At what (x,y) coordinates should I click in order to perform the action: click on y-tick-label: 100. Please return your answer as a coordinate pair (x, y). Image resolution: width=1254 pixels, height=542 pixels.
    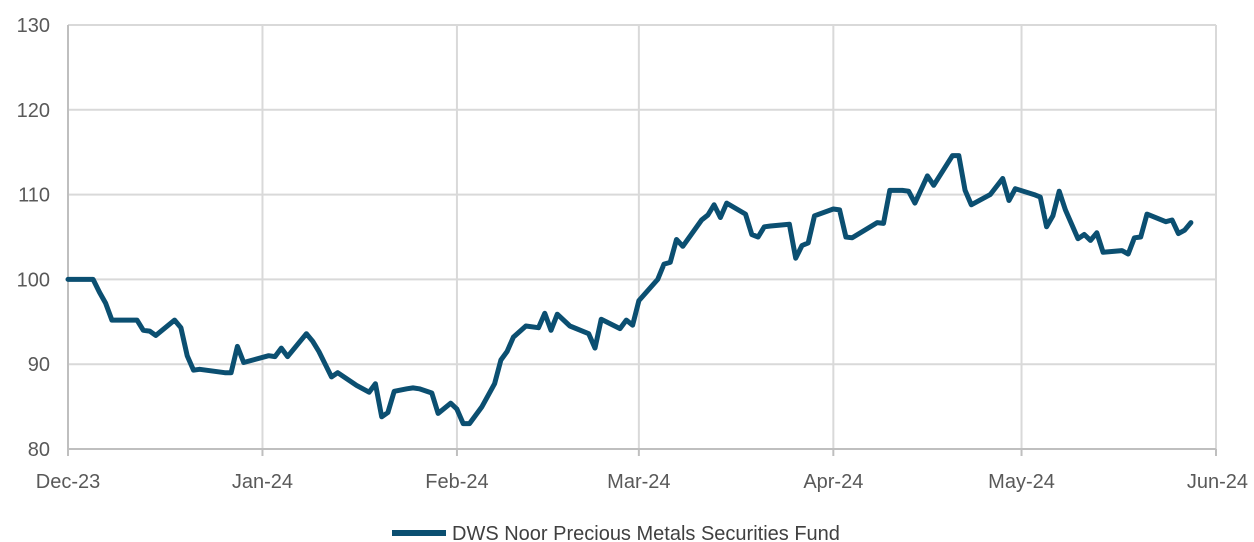
    Looking at the image, I should click on (33, 280).